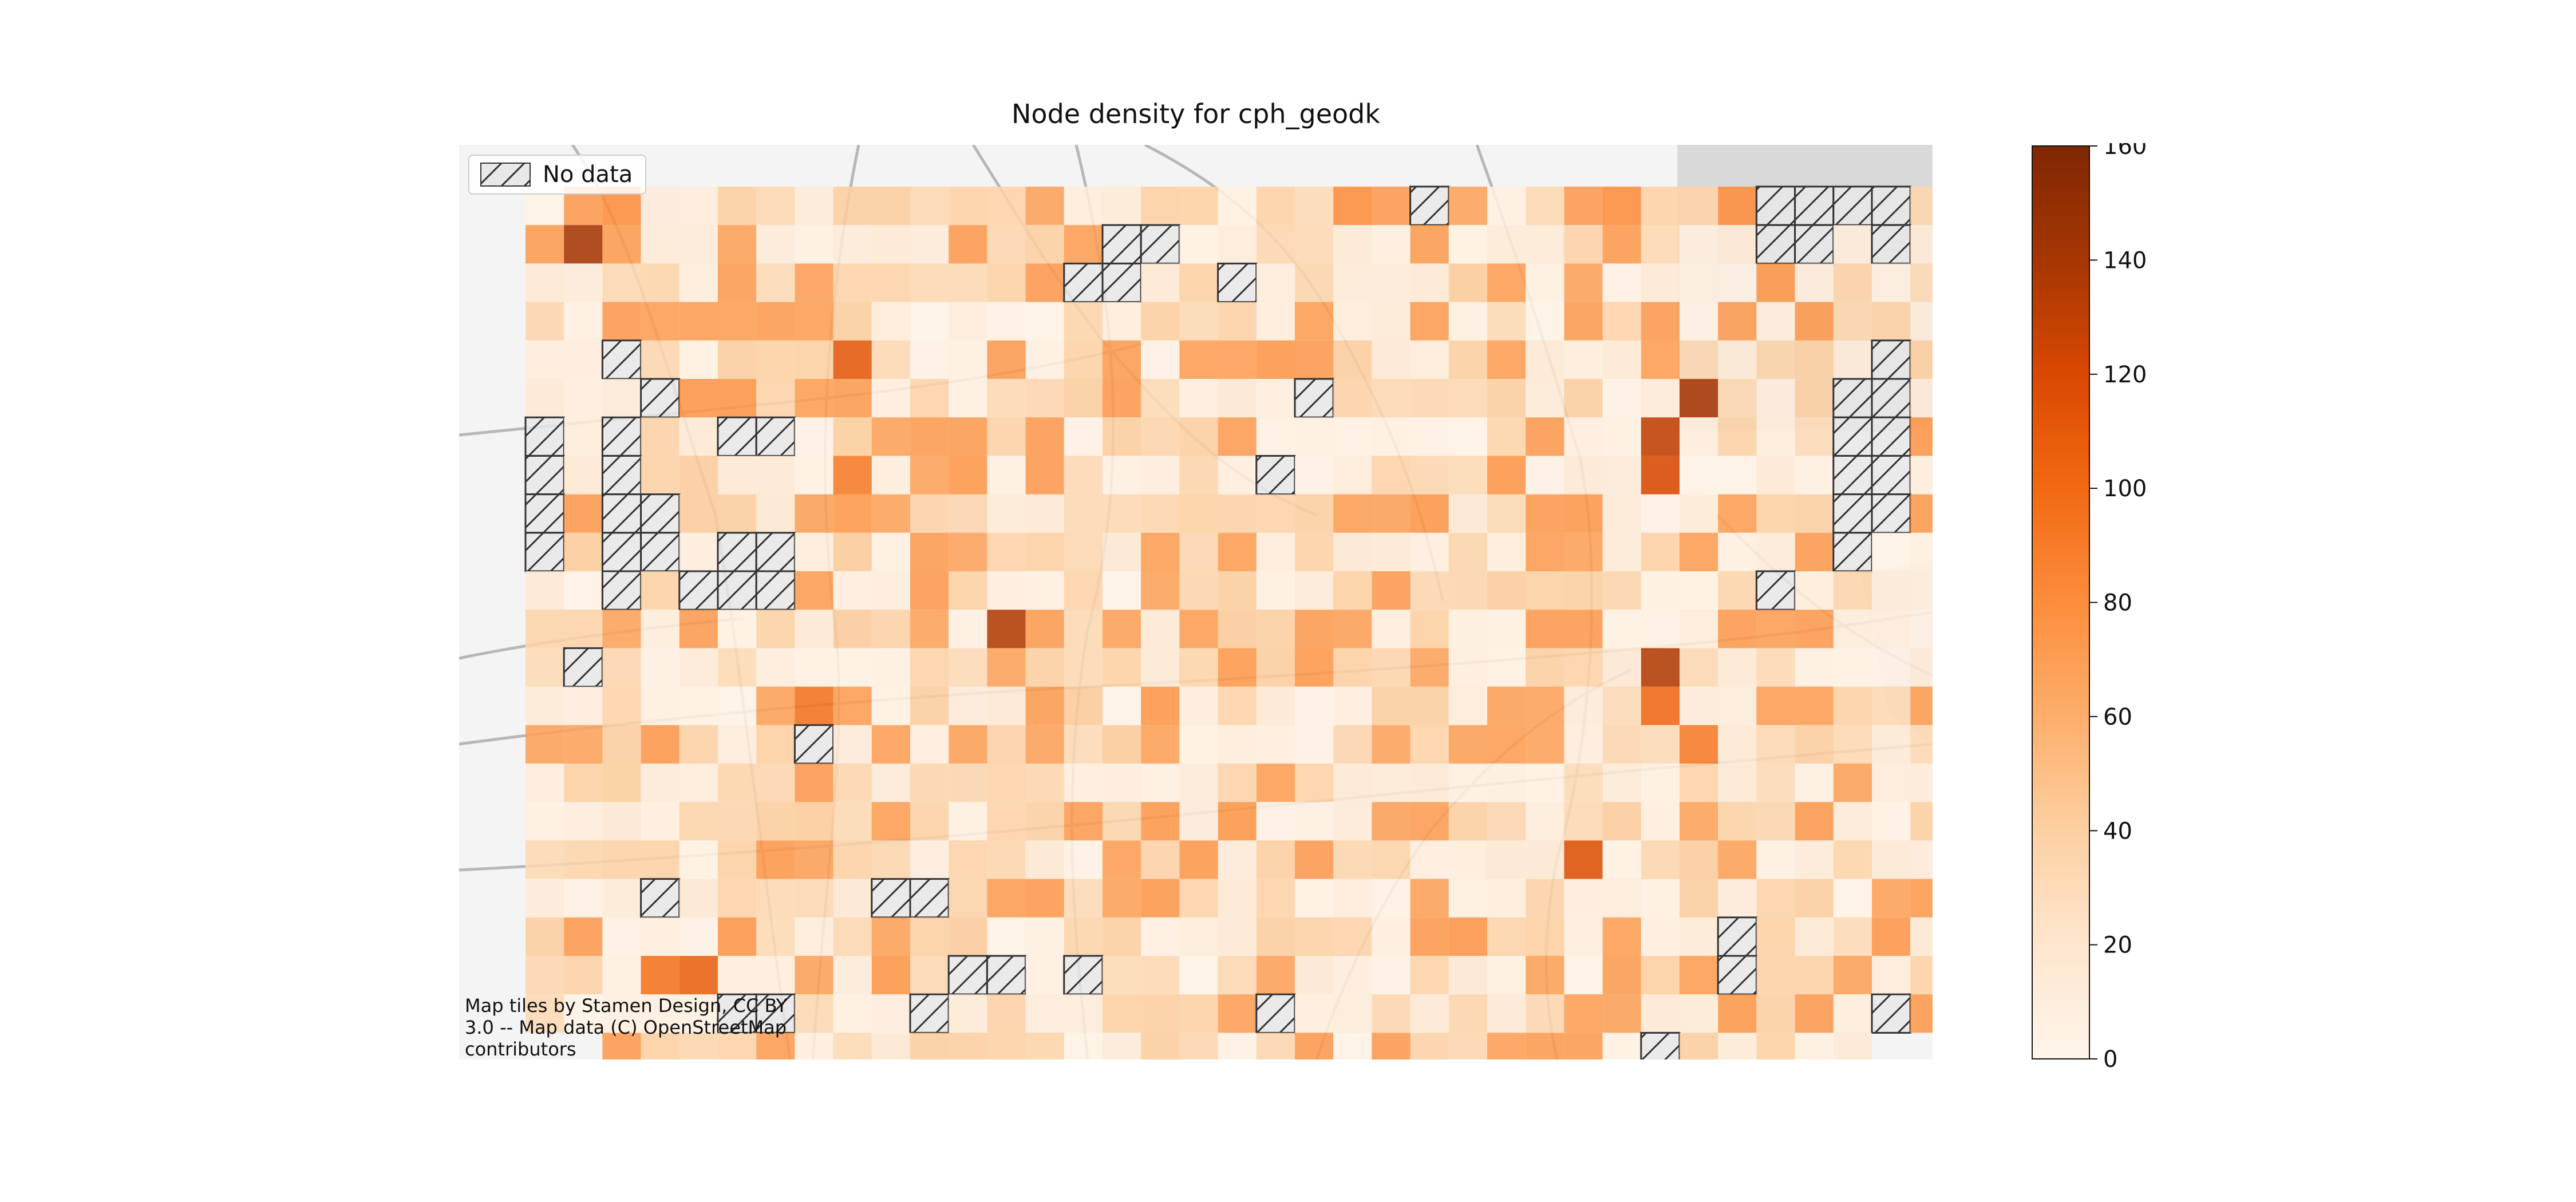 Image resolution: width=2576 pixels, height=1202 pixels. Describe the element at coordinates (557, 175) in the screenshot. I see `legend: No data` at that location.